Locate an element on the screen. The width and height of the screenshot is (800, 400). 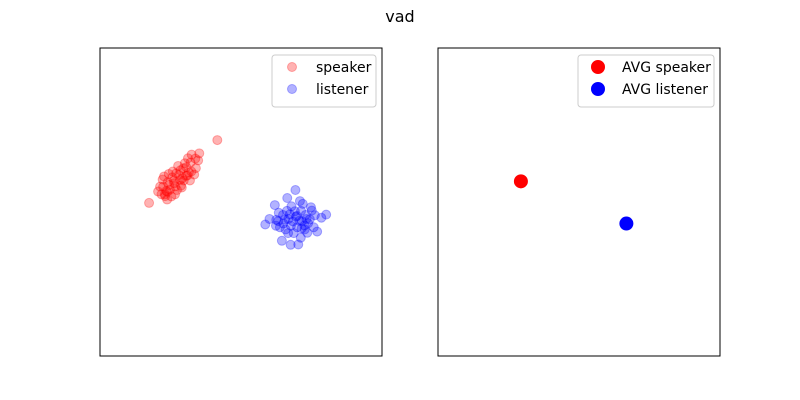
left-axes-points is located at coordinates (238, 192).